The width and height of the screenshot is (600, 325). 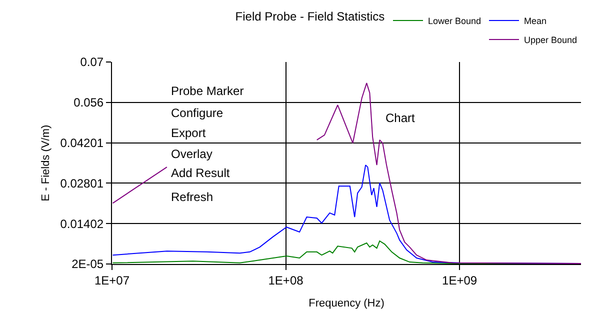 I want to click on annotation: Configure, so click(x=197, y=113).